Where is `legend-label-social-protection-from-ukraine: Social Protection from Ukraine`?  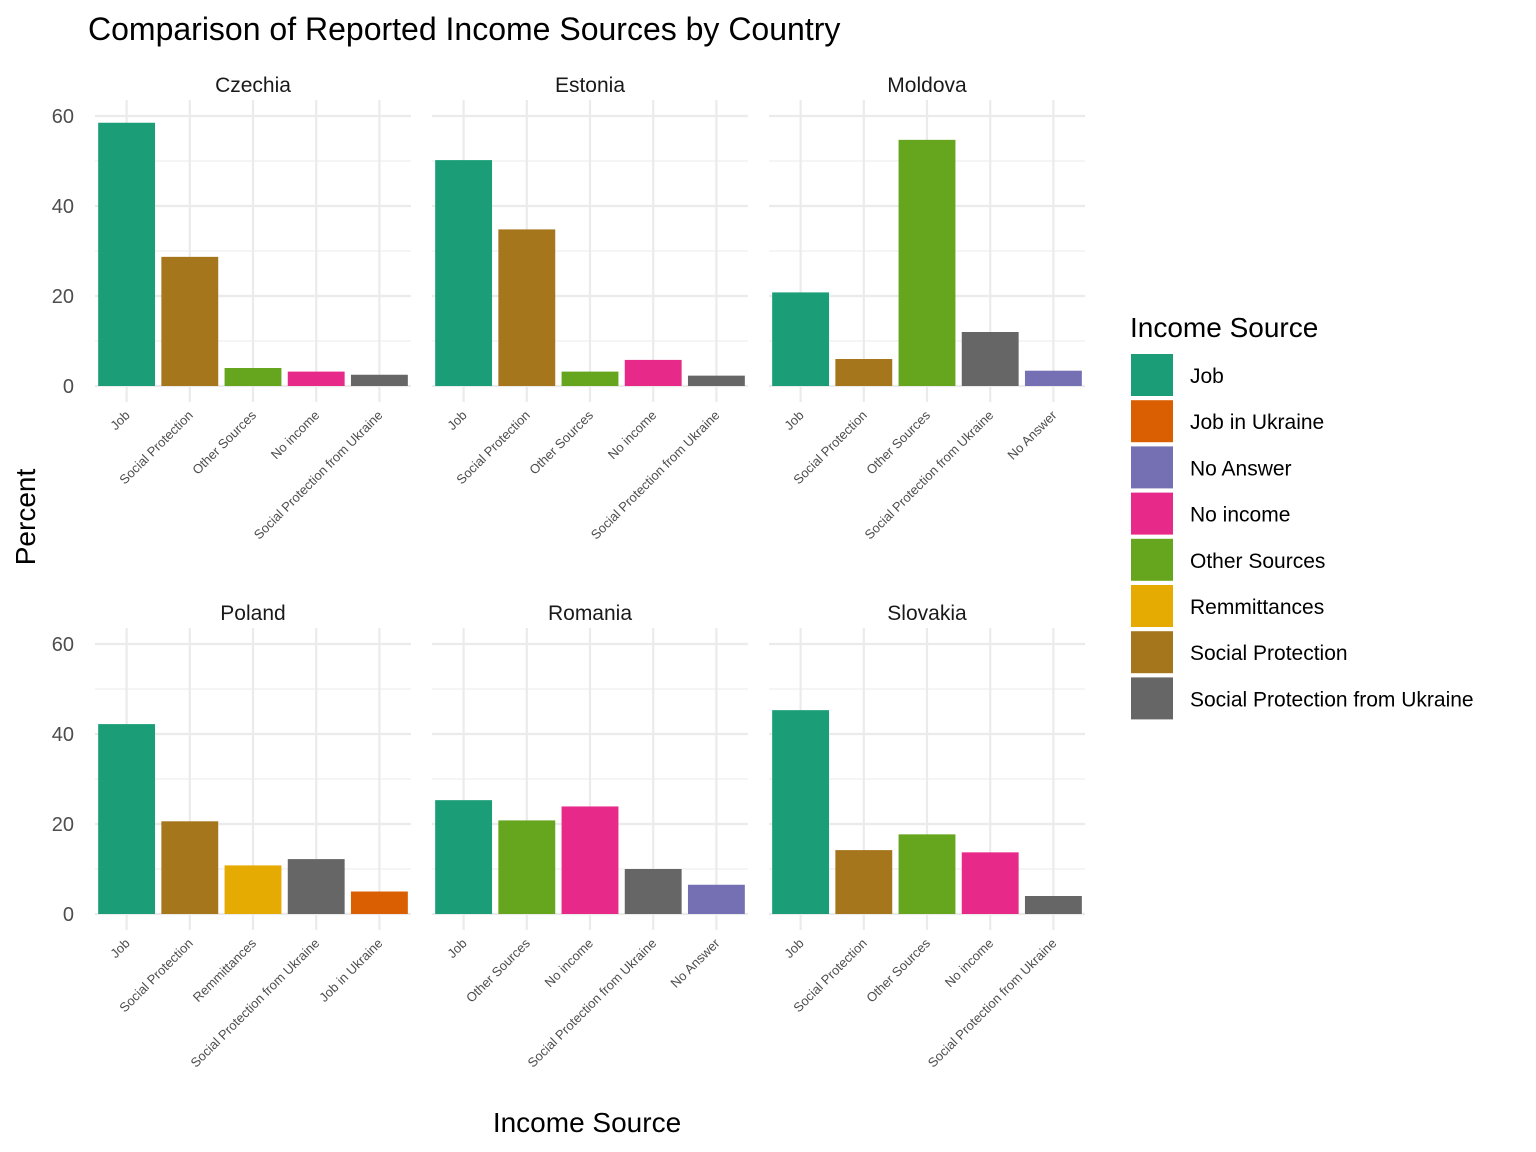
legend-label-social-protection-from-ukraine: Social Protection from Ukraine is located at coordinates (1332, 699).